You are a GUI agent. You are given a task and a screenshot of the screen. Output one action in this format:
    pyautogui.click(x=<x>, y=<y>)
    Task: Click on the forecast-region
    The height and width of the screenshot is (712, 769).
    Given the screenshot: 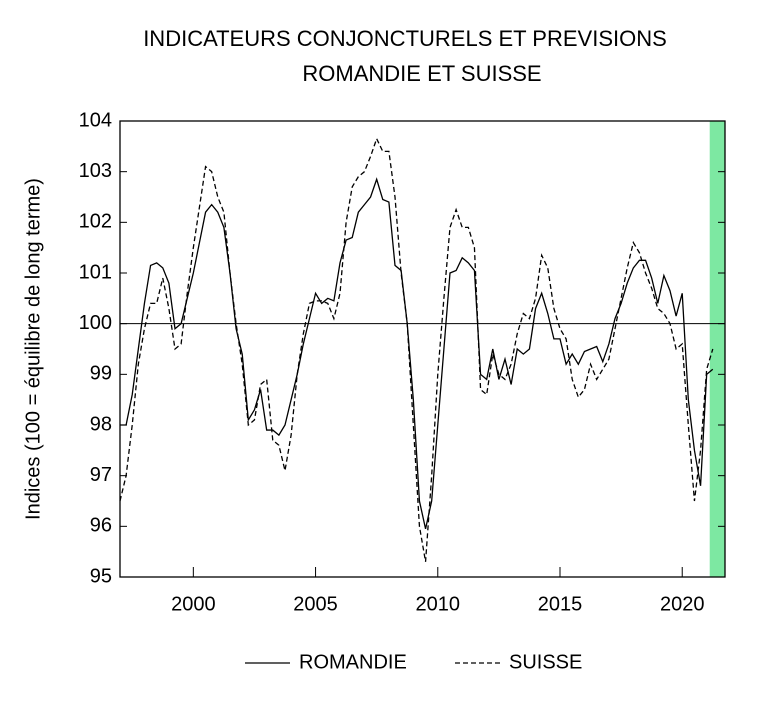 What is the action you would take?
    pyautogui.click(x=717, y=349)
    